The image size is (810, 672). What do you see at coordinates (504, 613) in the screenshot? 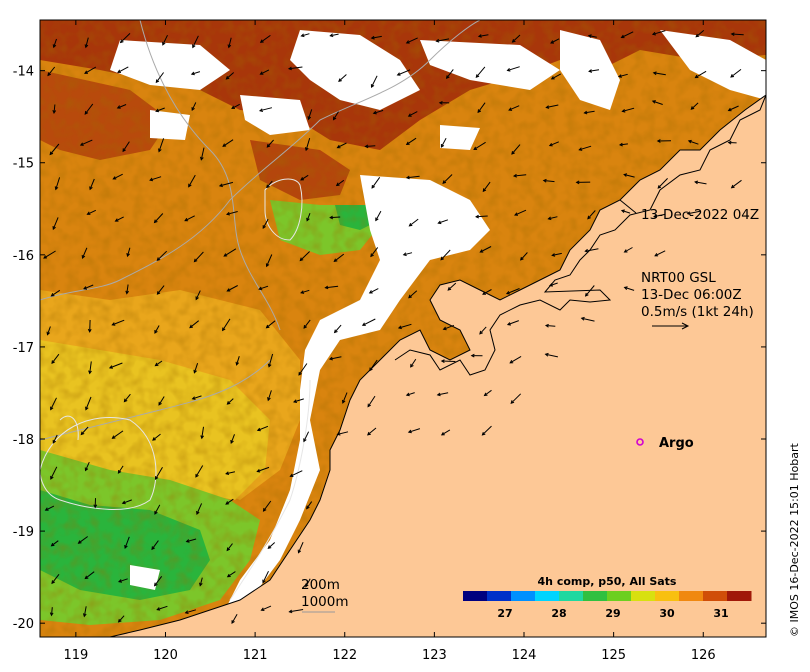
I see `colorbar-tick-label: 27` at bounding box center [504, 613].